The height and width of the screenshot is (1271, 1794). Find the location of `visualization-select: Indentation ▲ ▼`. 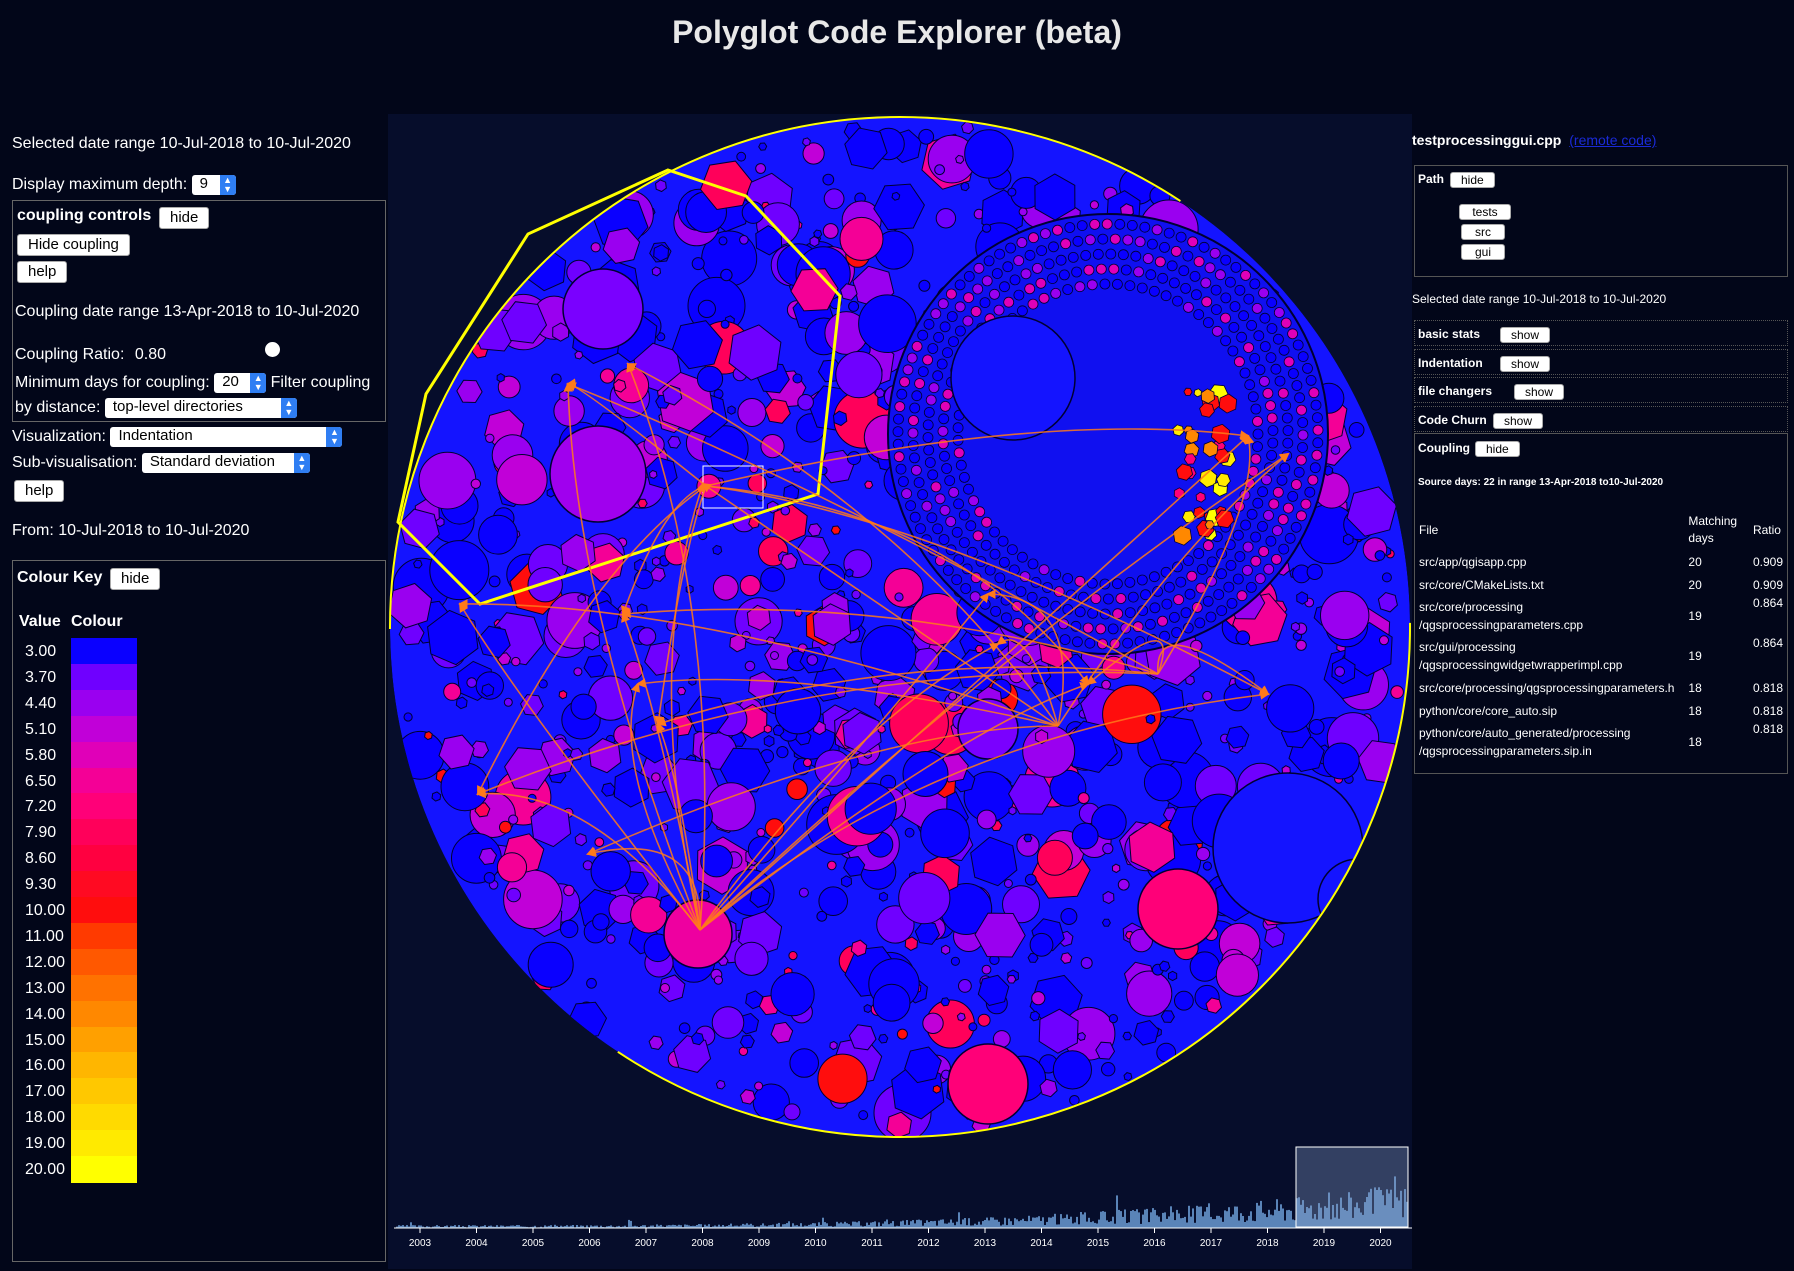

visualization-select: Indentation ▲ ▼ is located at coordinates (226, 437).